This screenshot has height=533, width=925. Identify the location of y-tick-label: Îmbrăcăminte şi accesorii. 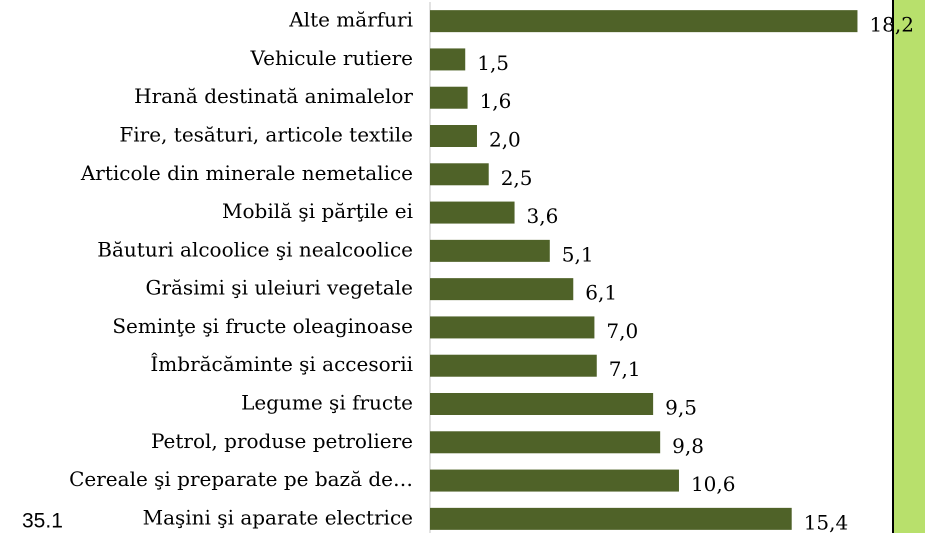
(281, 364).